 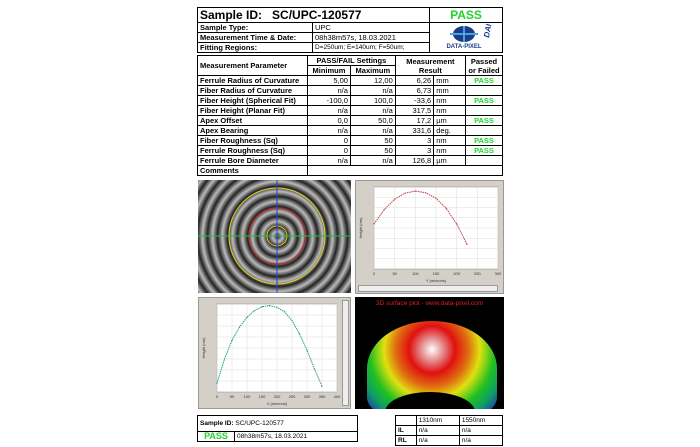 What do you see at coordinates (329, 120) in the screenshot?
I see `min: 0,0` at bounding box center [329, 120].